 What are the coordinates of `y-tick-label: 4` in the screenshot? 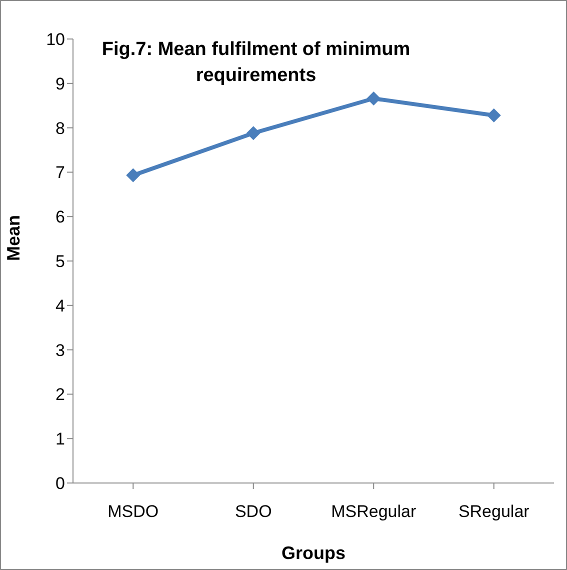 It's located at (60, 306).